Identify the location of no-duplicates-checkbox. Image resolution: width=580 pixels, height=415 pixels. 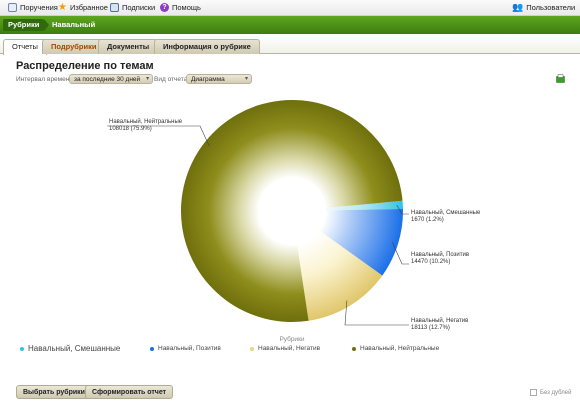
(533, 392).